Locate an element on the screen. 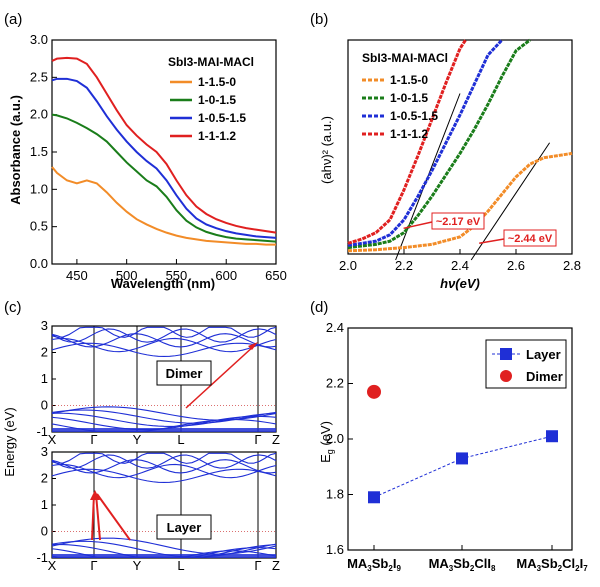  panel-a-xlabel: Wavelength (nm) is located at coordinates (163, 283).